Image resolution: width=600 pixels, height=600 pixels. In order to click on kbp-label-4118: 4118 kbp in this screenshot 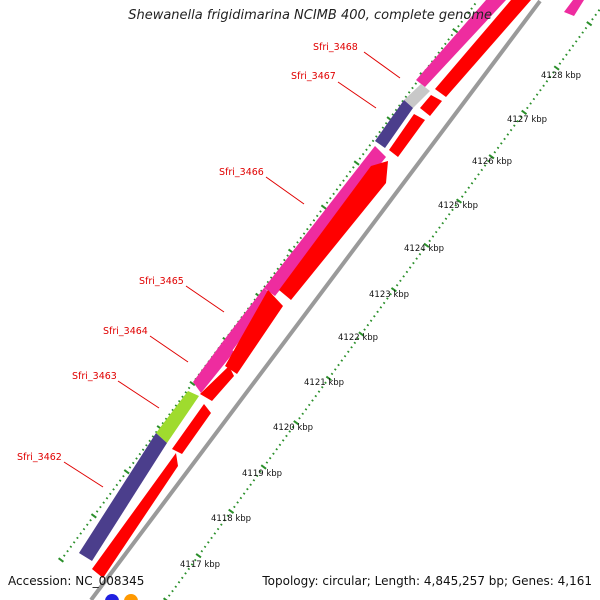, I will do `click(231, 519)`.